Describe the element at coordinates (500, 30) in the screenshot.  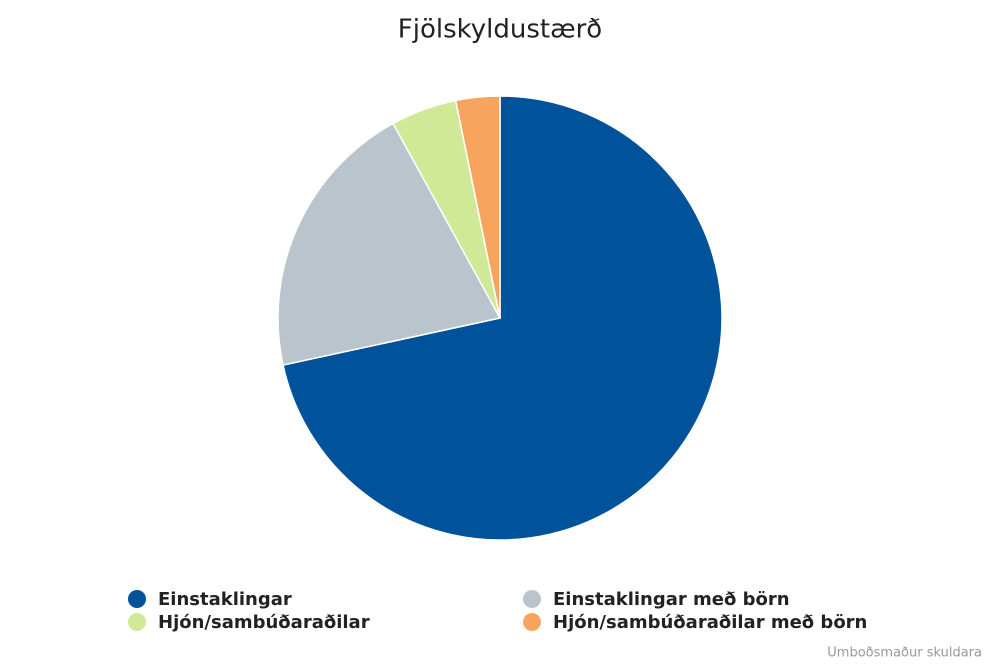
I see `chart-title: Fjölskyldustærð` at that location.